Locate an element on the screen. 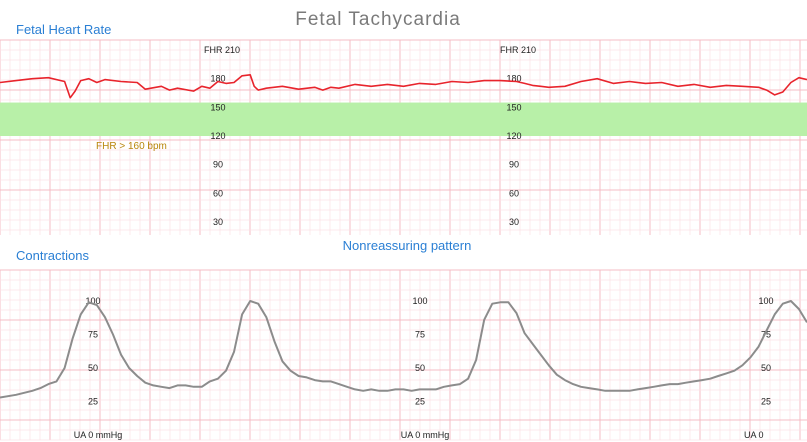  ua-baseline-label: UA 0 is located at coordinates (754, 435).